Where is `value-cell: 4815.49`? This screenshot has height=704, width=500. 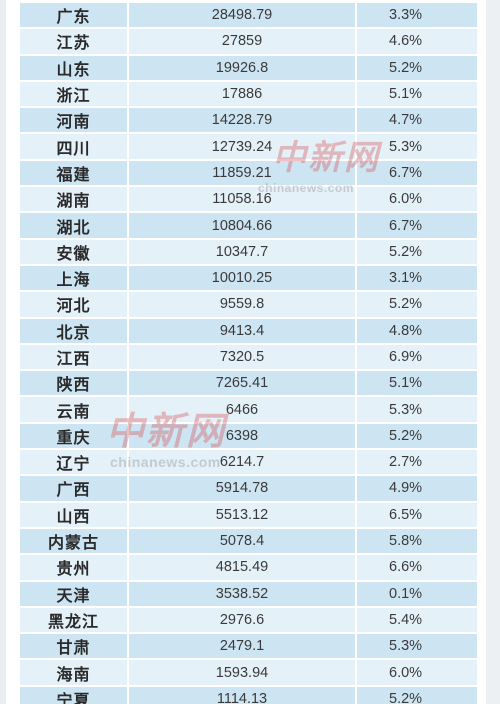
value-cell: 4815.49 is located at coordinates (242, 568).